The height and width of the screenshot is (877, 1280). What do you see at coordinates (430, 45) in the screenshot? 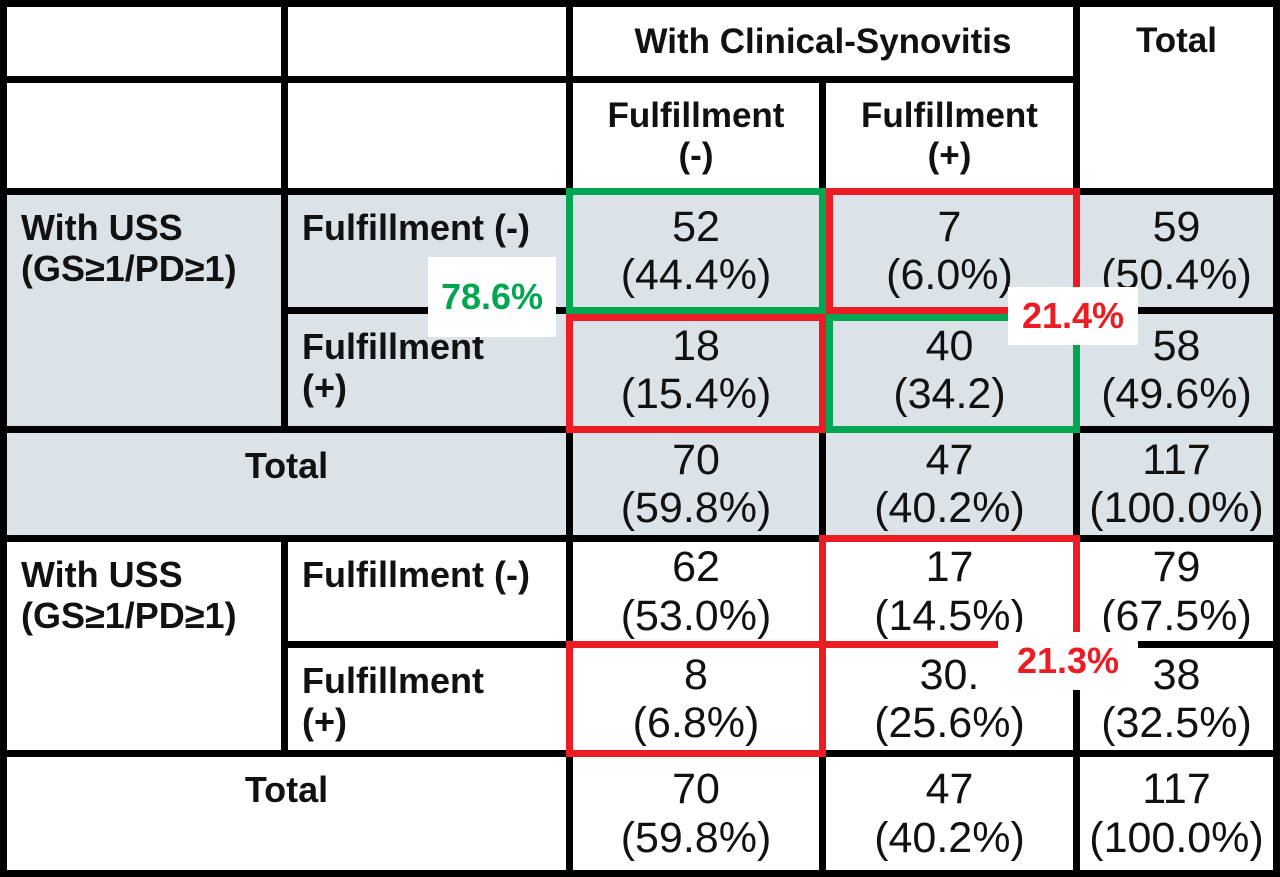
I see `blank-cell-r1c2` at bounding box center [430, 45].